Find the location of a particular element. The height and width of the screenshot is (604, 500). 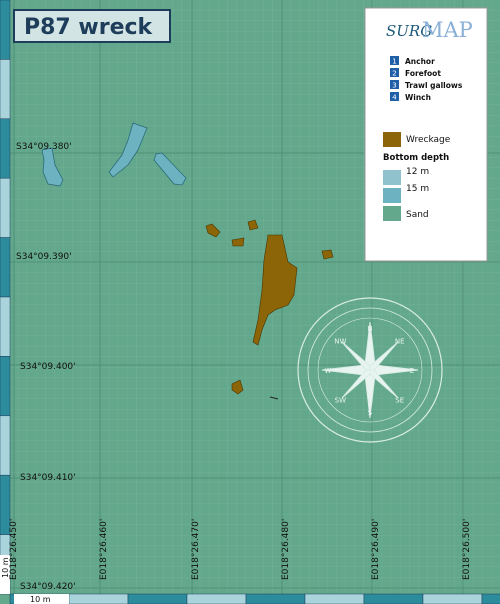

compass-letter: S is located at coordinates (370, 413).